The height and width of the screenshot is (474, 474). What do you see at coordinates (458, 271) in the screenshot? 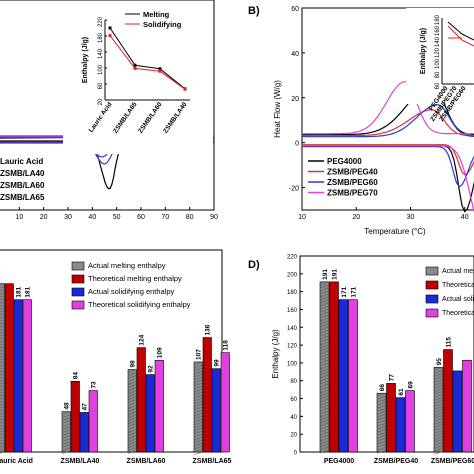
I see `panel-d-legend-label: Actual melting enthalpy` at bounding box center [458, 271].